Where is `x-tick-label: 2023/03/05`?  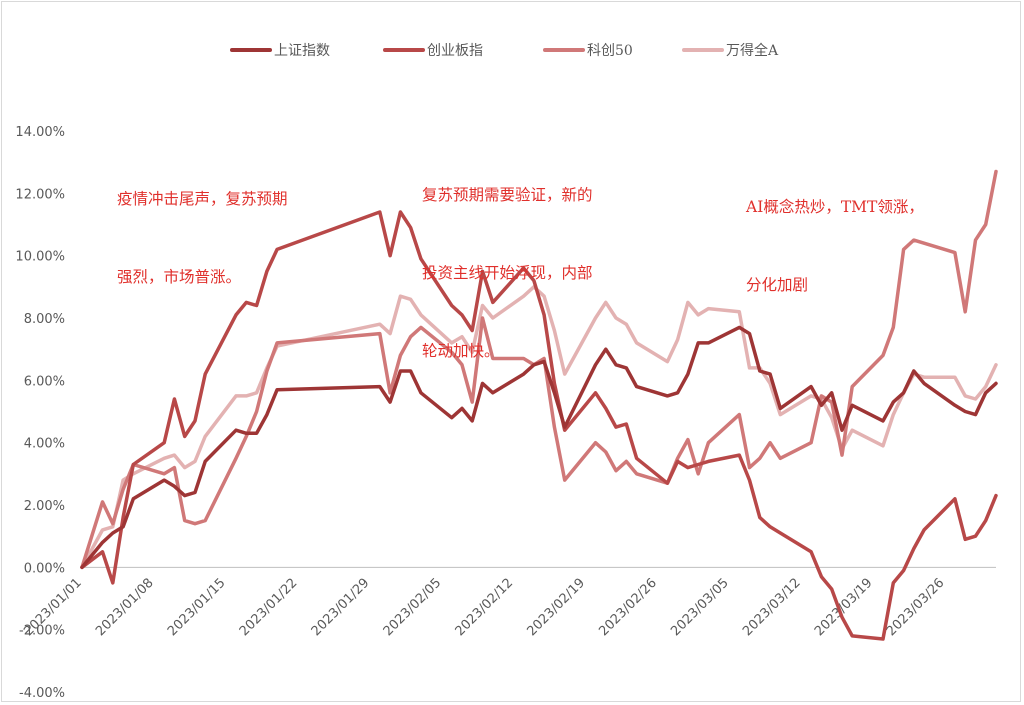 x-tick-label: 2023/03/05 is located at coordinates (700, 608).